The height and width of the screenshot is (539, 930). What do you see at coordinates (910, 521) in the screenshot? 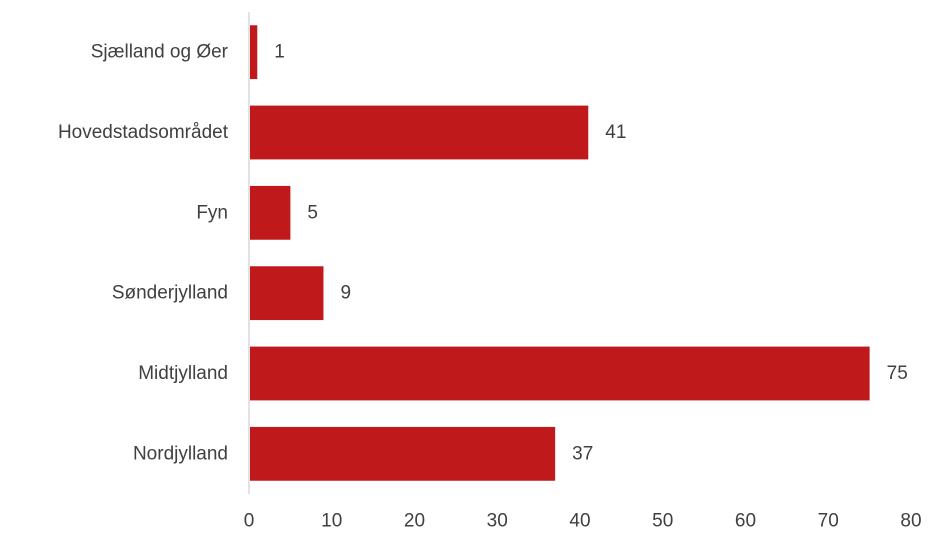
I see `x-tick-label: 80` at bounding box center [910, 521].